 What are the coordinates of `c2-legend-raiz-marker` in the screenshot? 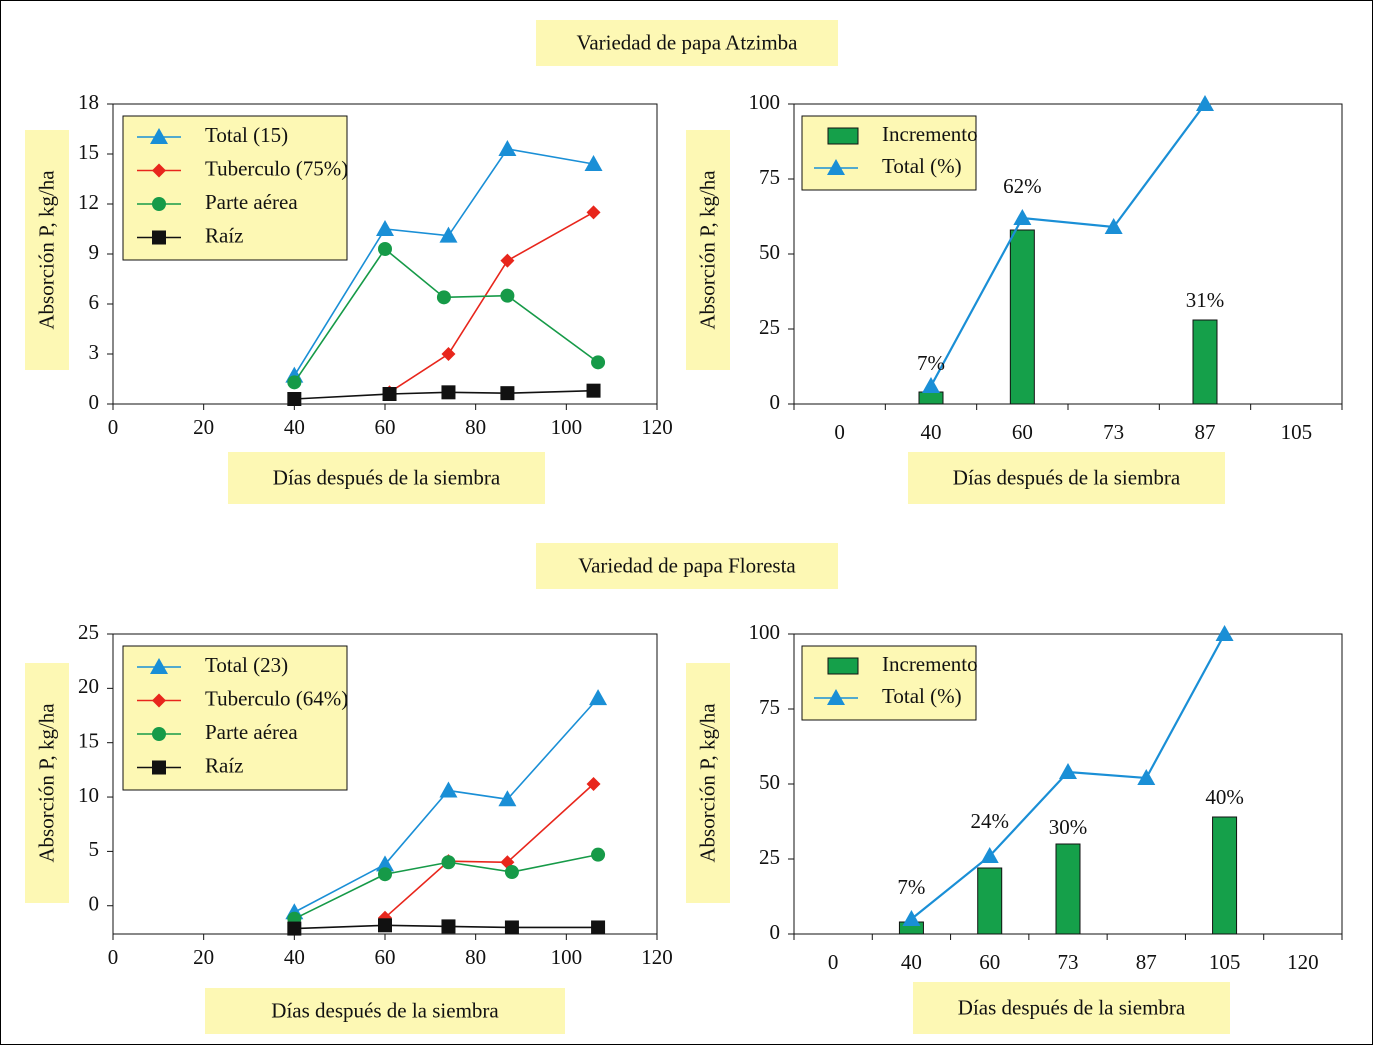 It's located at (159, 767).